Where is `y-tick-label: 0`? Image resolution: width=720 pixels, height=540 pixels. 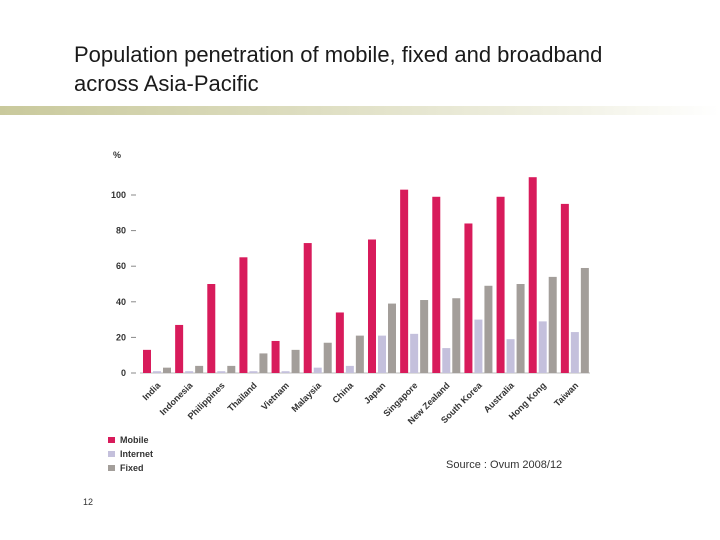 y-tick-label: 0 is located at coordinates (123, 373).